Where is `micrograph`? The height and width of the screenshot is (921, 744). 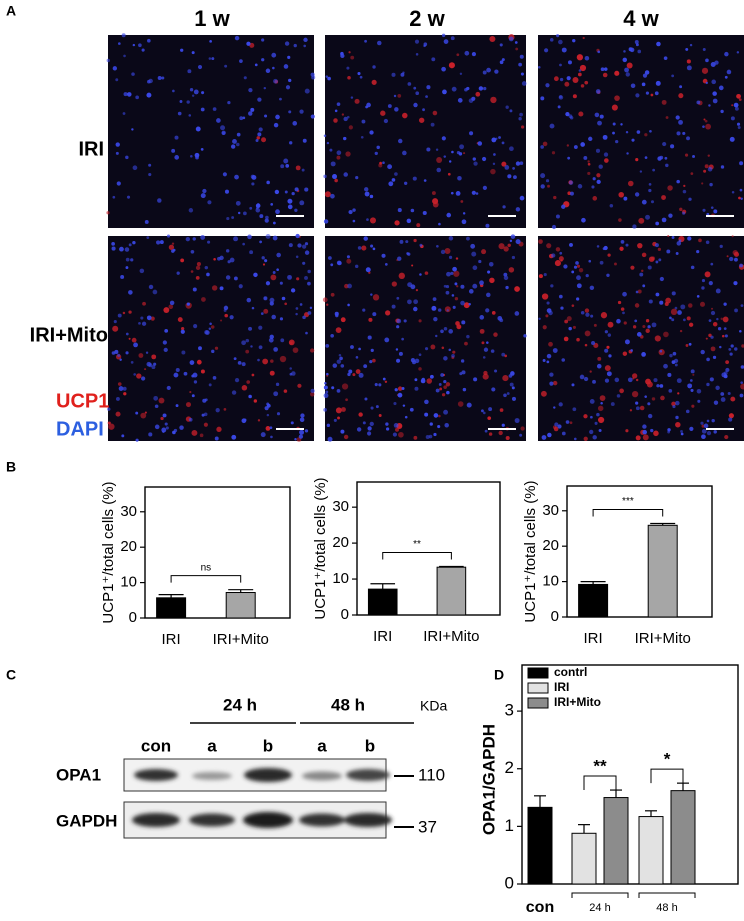 micrograph is located at coordinates (425, 338).